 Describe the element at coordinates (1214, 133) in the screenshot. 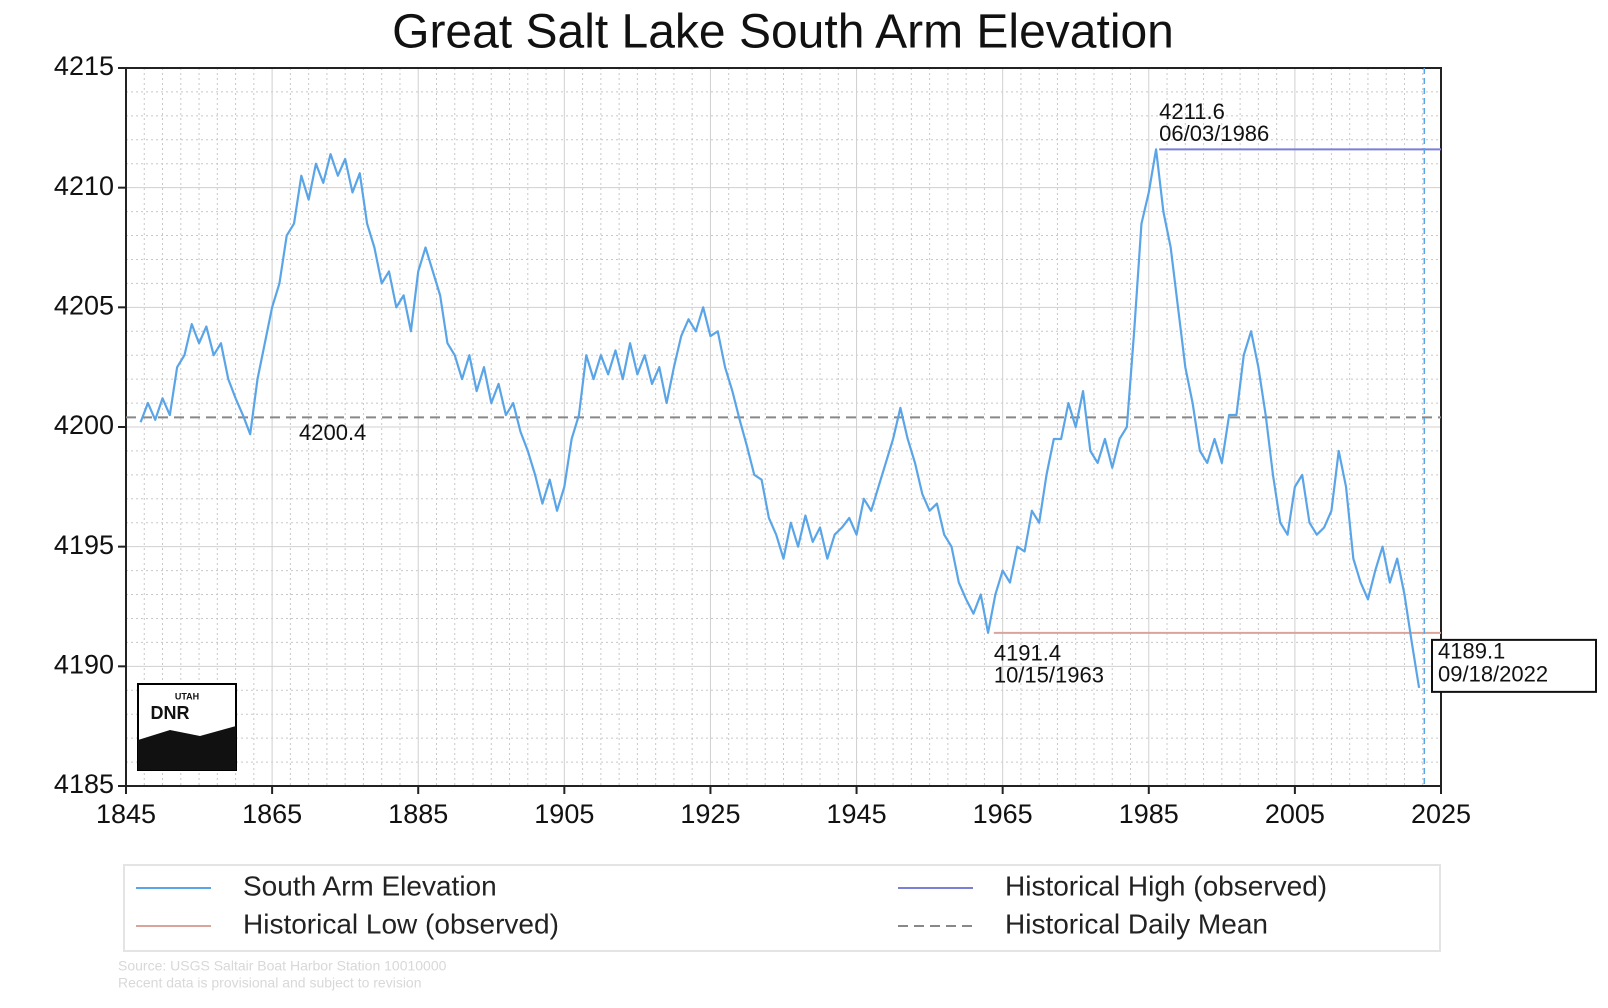

I see `reference-date-label: 06/03/1986` at that location.